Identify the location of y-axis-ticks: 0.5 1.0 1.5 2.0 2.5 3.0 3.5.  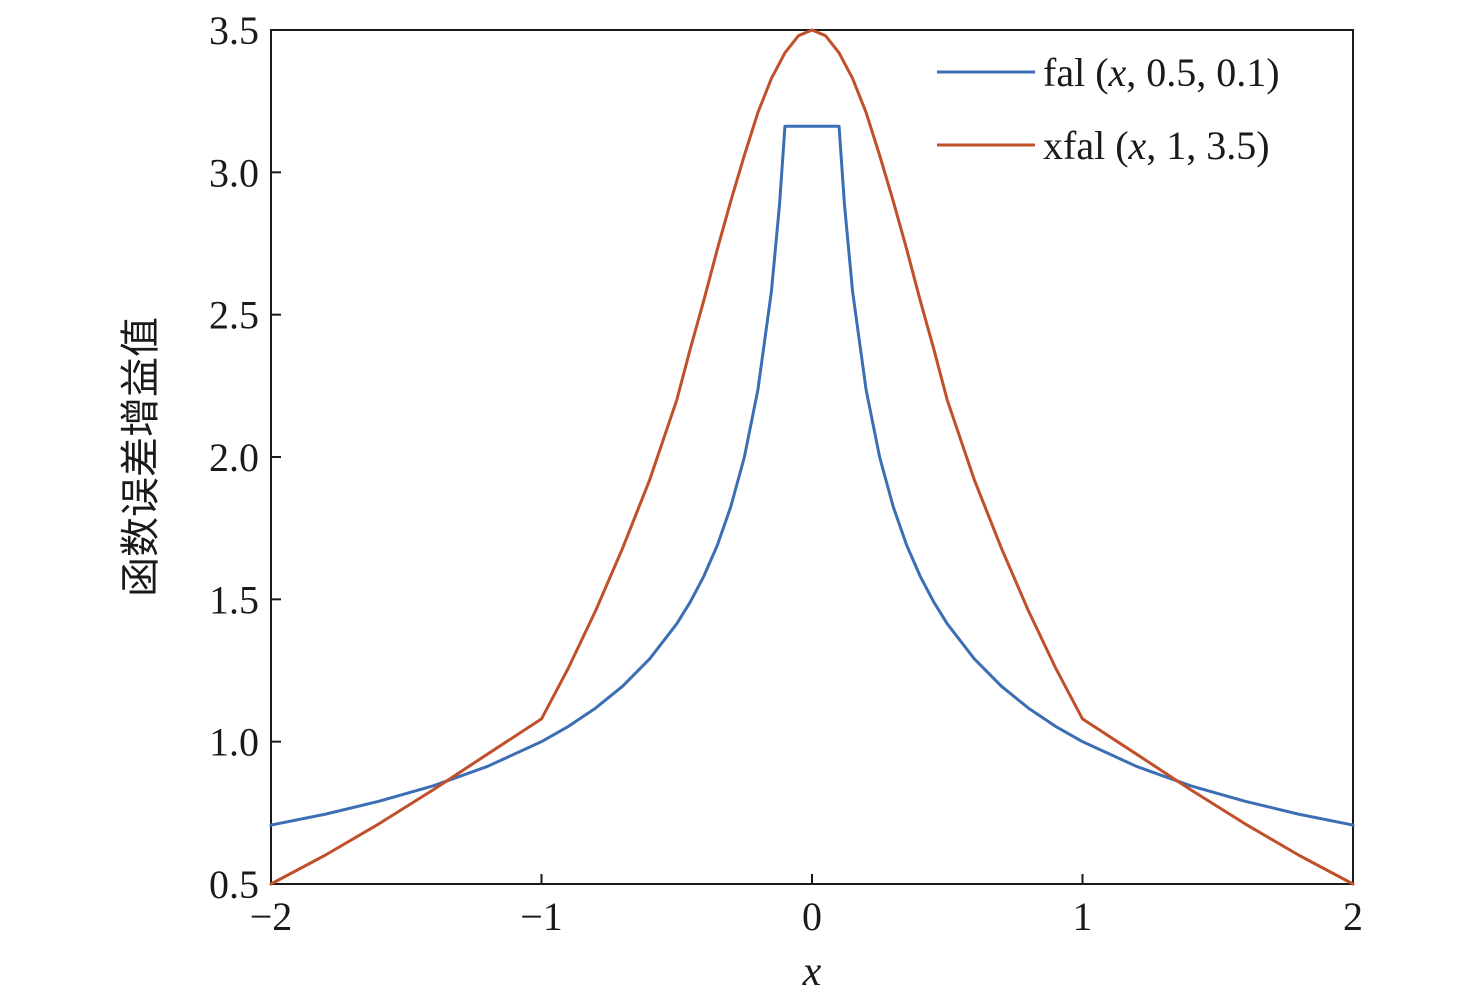
(245, 457).